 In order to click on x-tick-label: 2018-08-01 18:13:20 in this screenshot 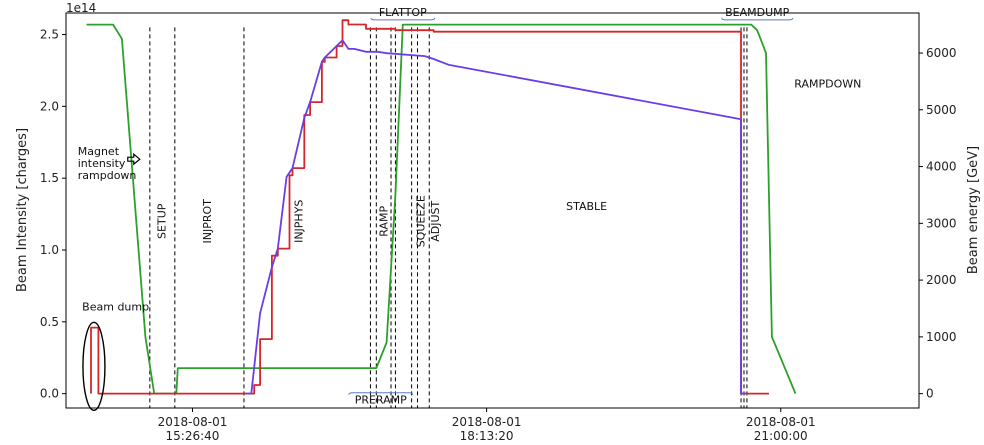, I will do `click(487, 429)`.